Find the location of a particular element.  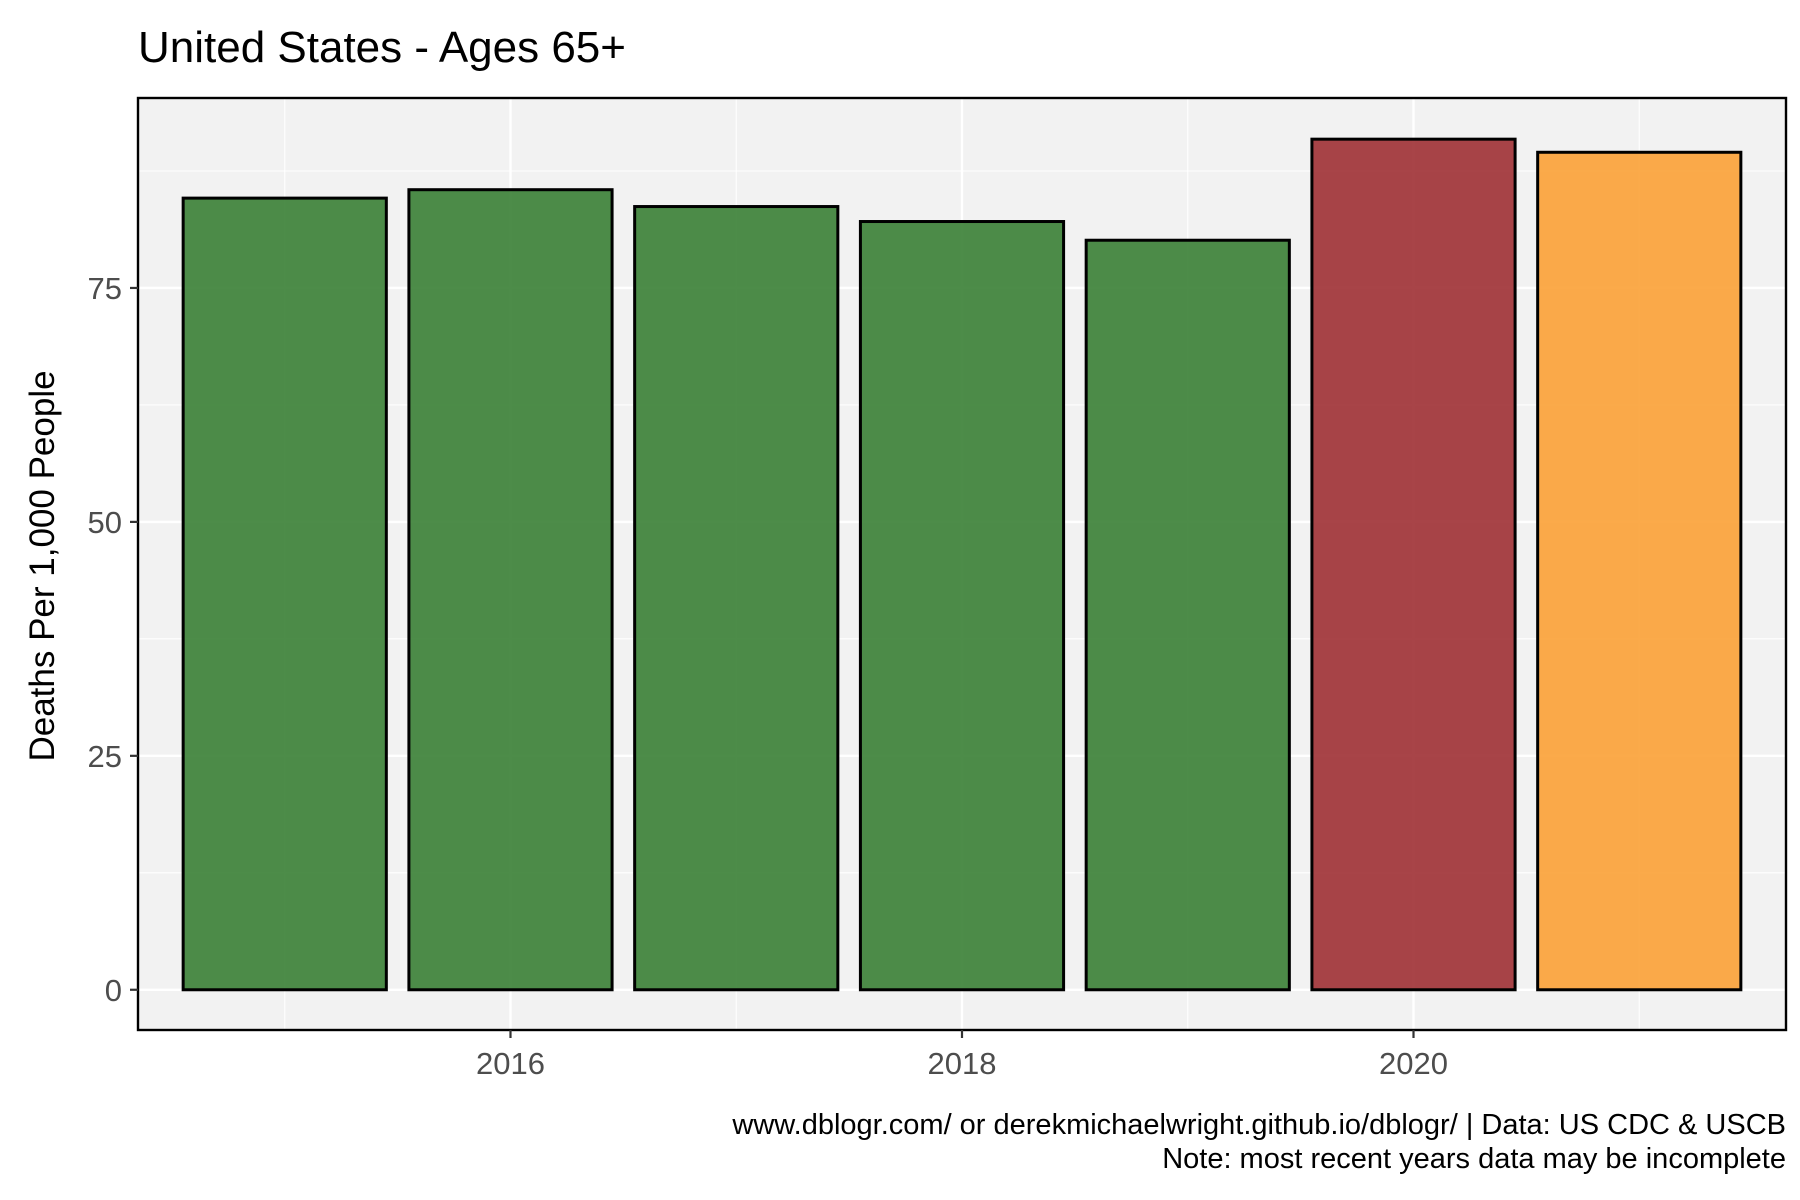

y-axis-title: Deaths Per 1,000 People is located at coordinates (42, 565).